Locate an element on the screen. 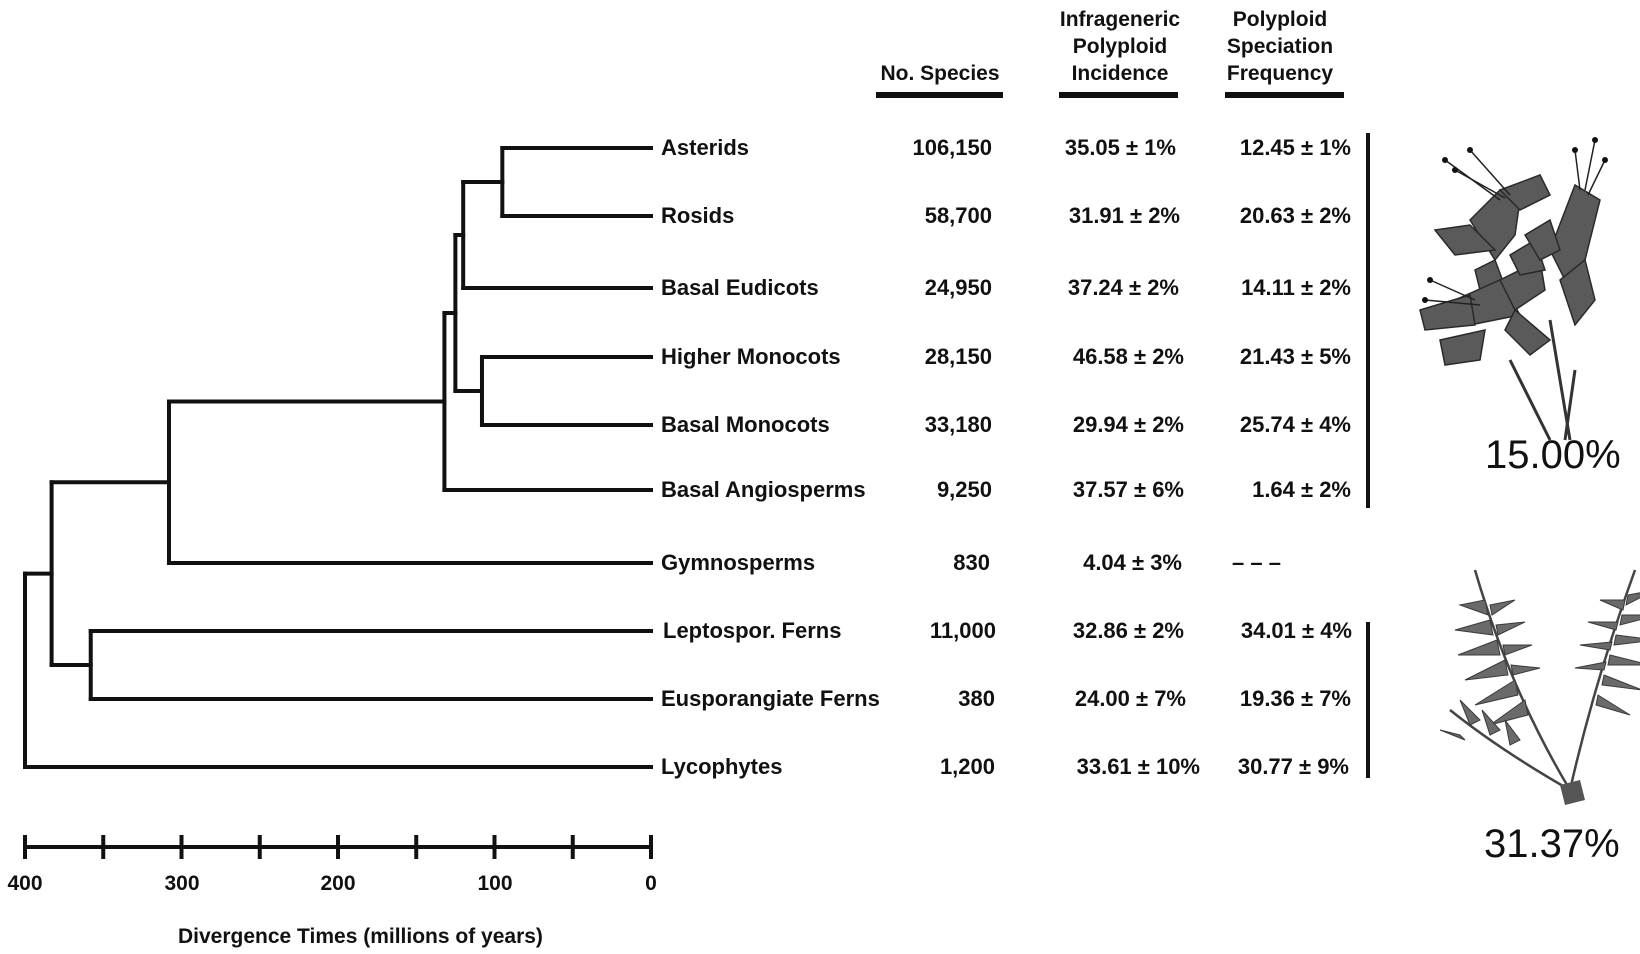 Image resolution: width=1640 pixels, height=954 pixels. taxon-label-higher-monocots: Higher Monocots is located at coordinates (751, 356).